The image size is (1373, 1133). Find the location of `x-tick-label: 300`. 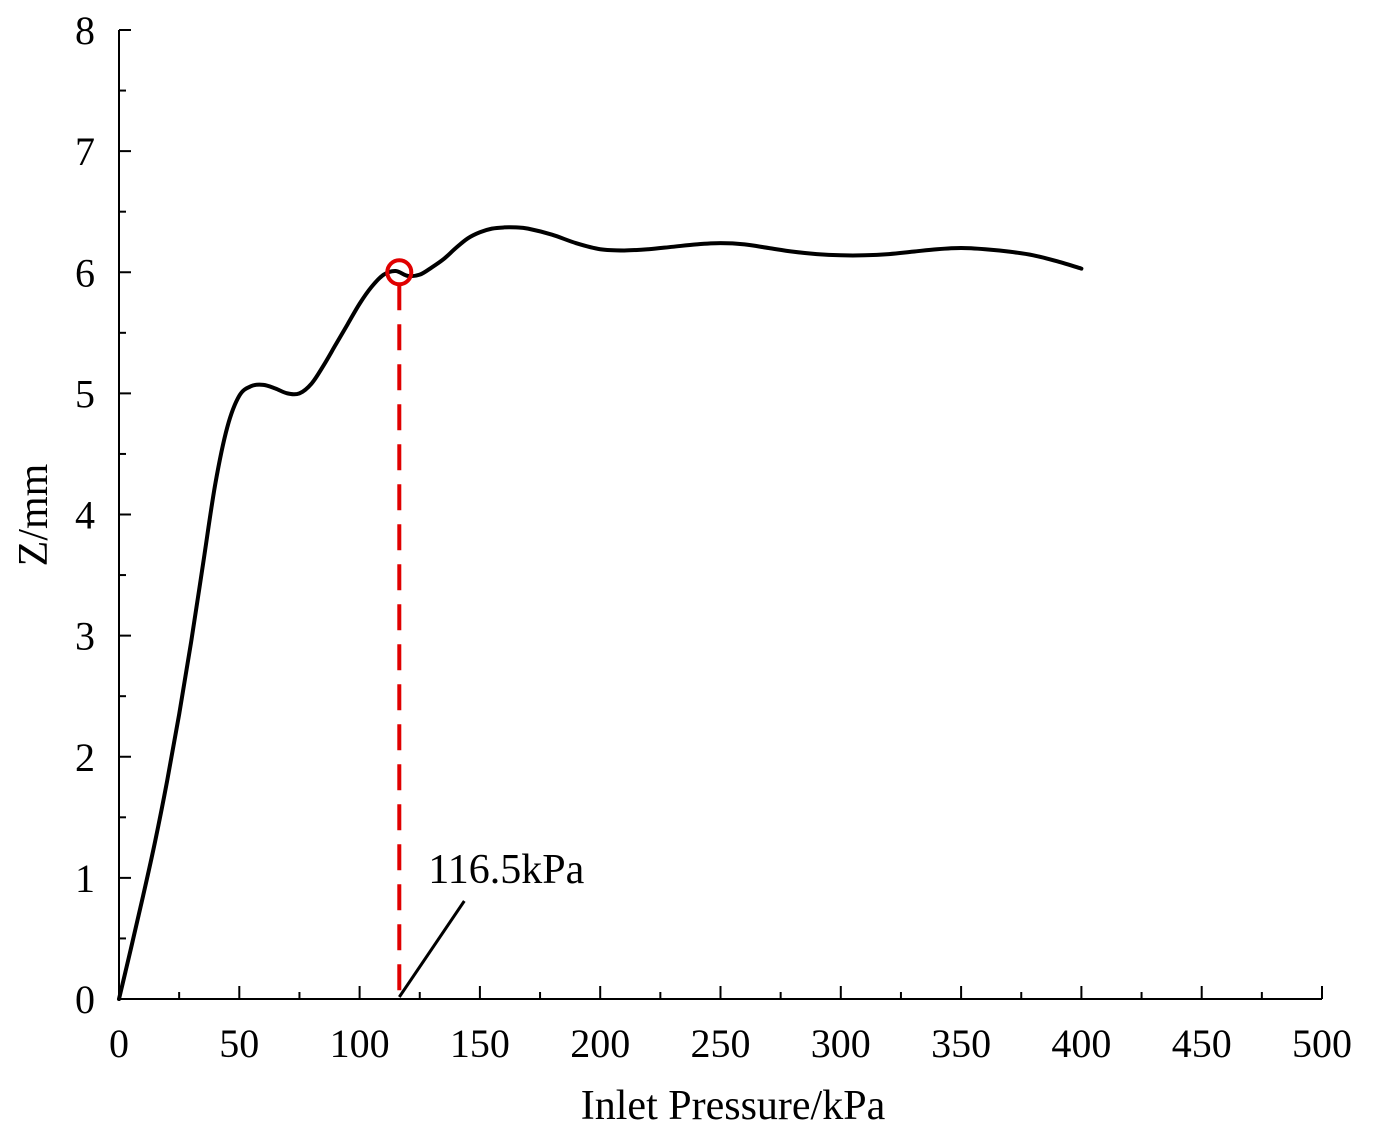

x-tick-label: 300 is located at coordinates (841, 1043).